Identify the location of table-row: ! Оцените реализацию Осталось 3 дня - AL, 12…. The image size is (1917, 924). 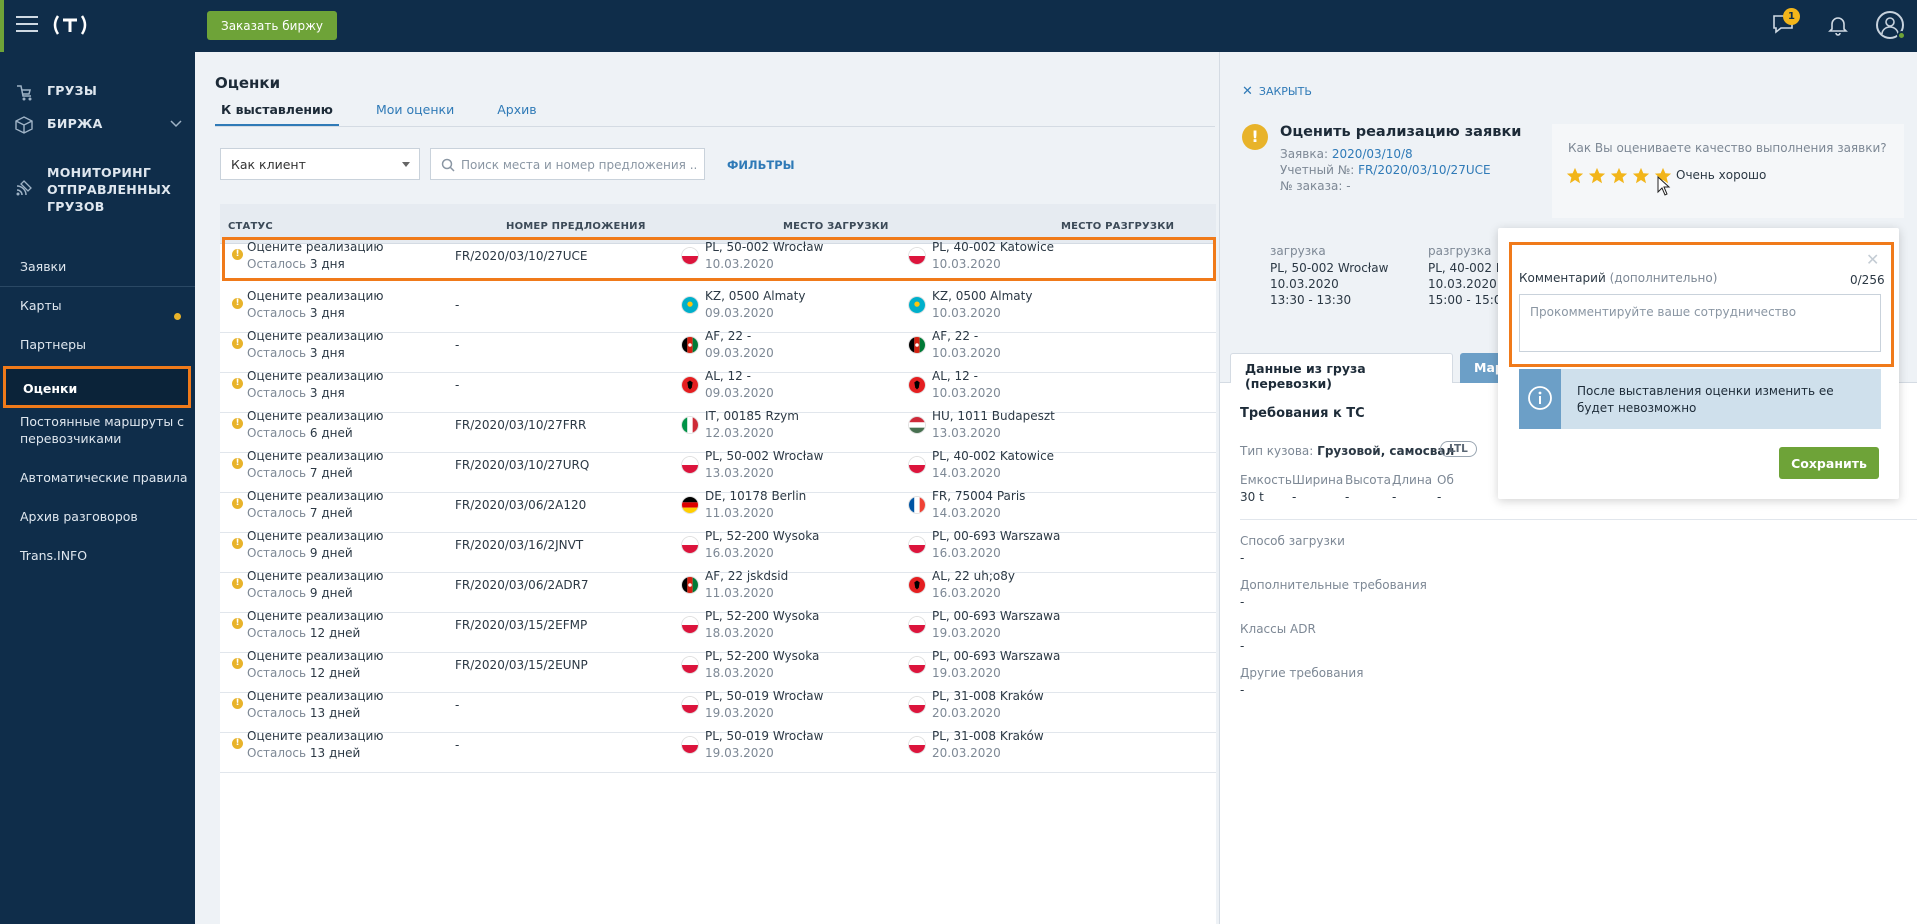
(718, 388).